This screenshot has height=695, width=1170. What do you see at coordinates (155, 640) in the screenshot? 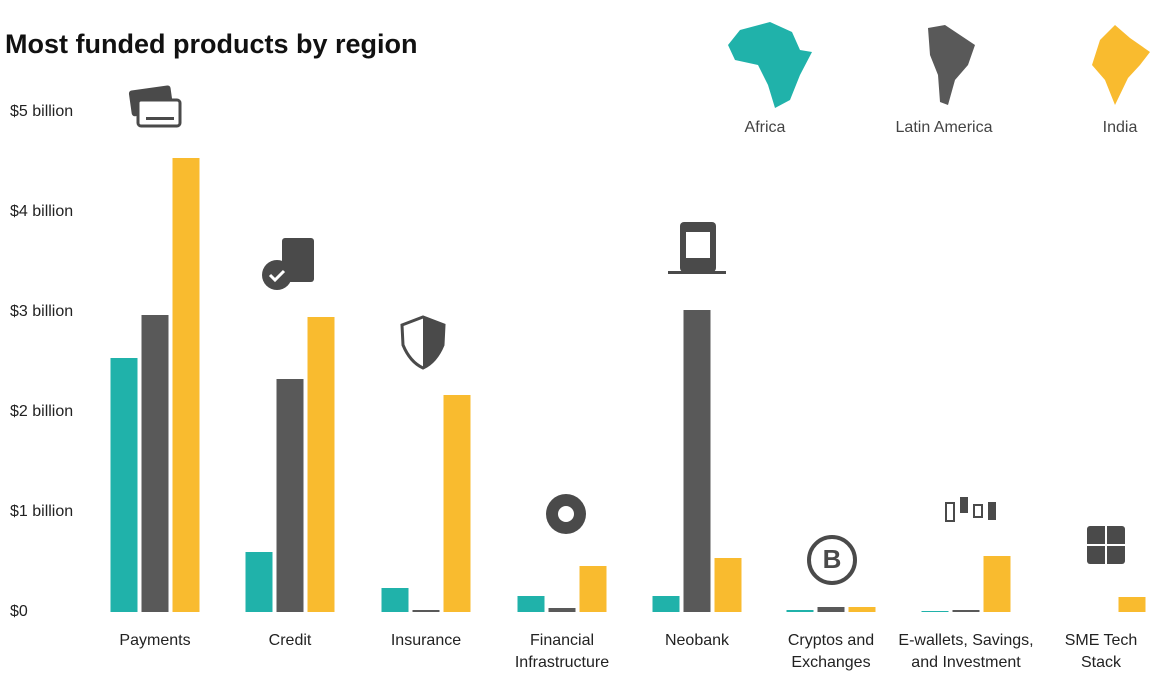
I see `x-tick-label: Payments` at bounding box center [155, 640].